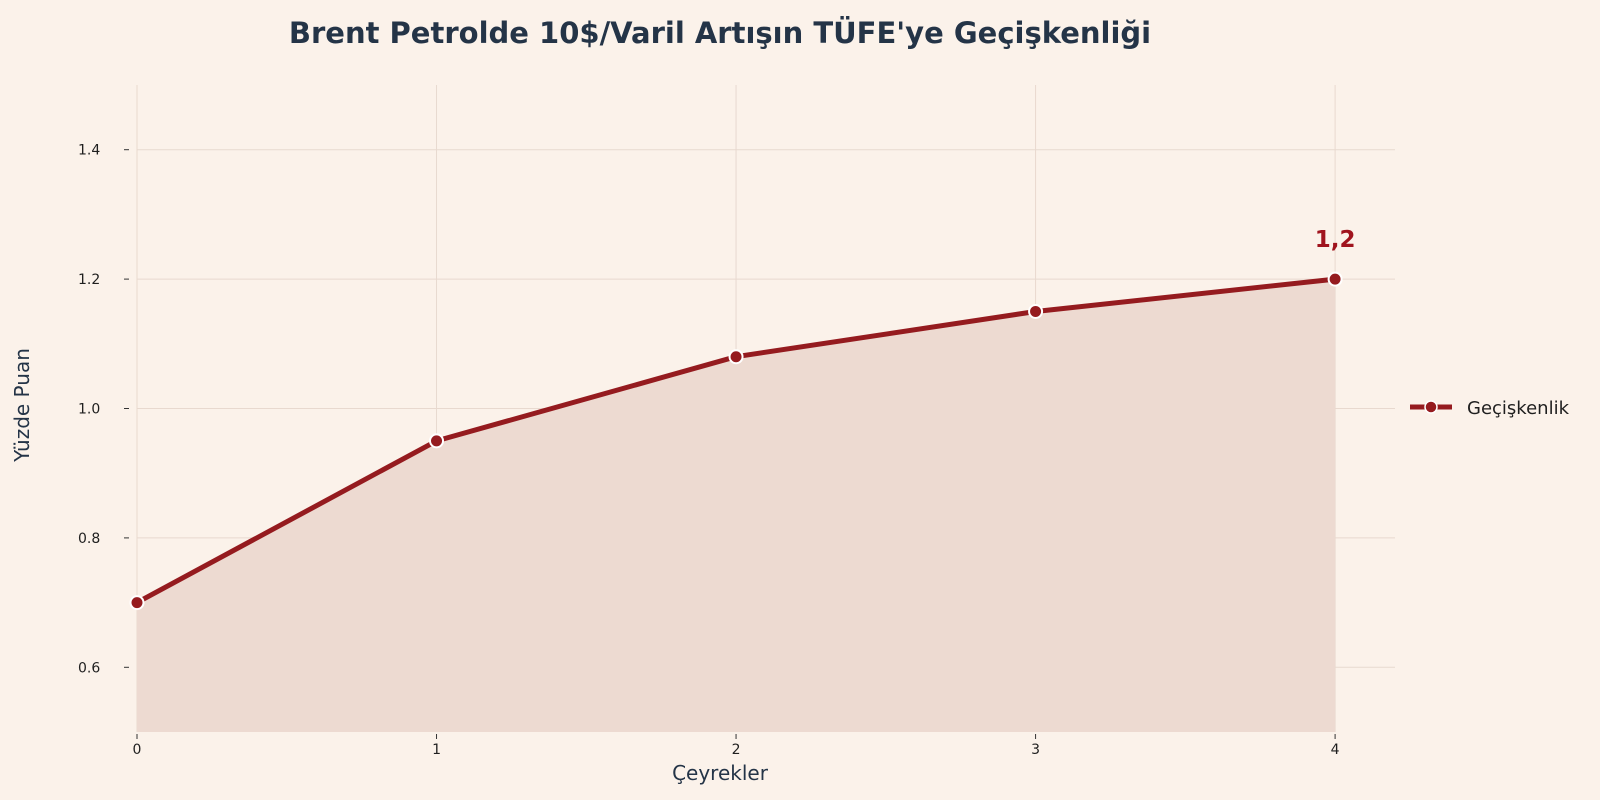  I want to click on annotations: 1,2, so click(1335, 240).